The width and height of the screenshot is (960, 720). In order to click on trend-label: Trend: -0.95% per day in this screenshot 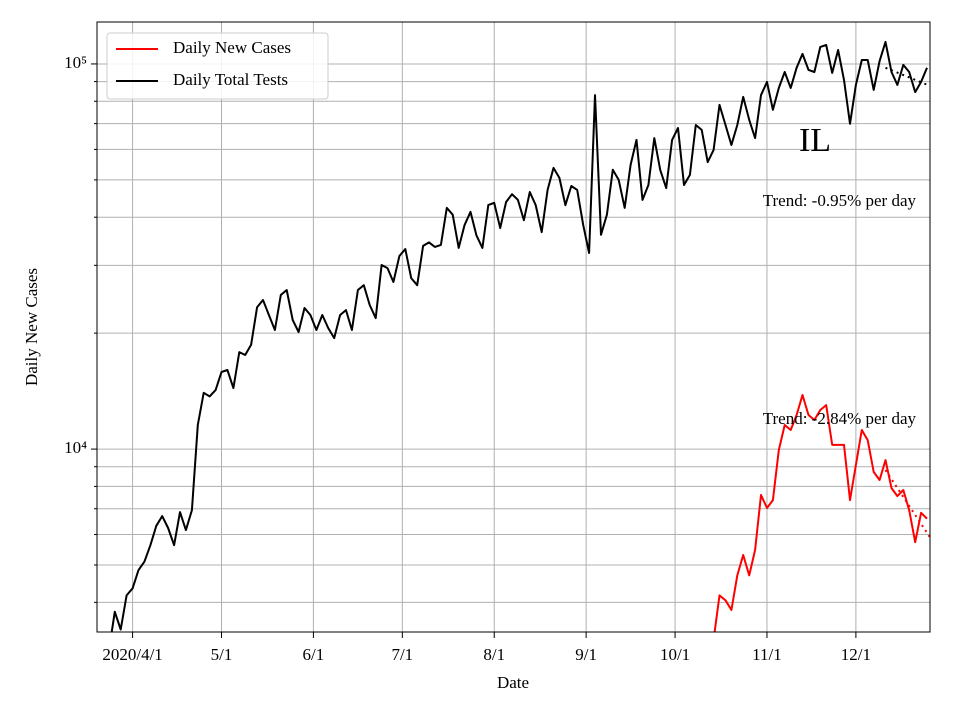, I will do `click(840, 200)`.